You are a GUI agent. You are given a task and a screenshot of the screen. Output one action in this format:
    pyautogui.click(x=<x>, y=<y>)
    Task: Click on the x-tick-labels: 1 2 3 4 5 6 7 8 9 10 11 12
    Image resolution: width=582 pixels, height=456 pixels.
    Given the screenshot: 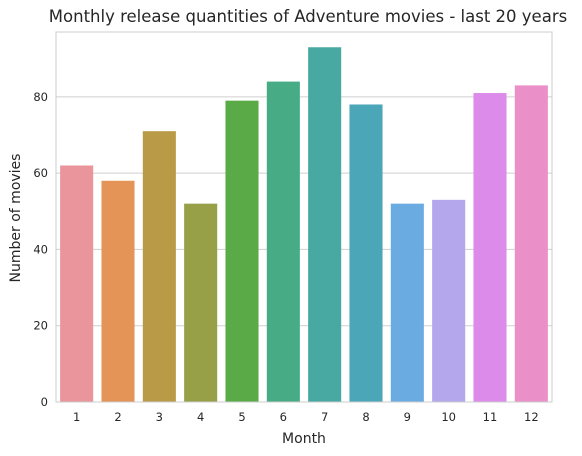 What is the action you would take?
    pyautogui.click(x=306, y=417)
    